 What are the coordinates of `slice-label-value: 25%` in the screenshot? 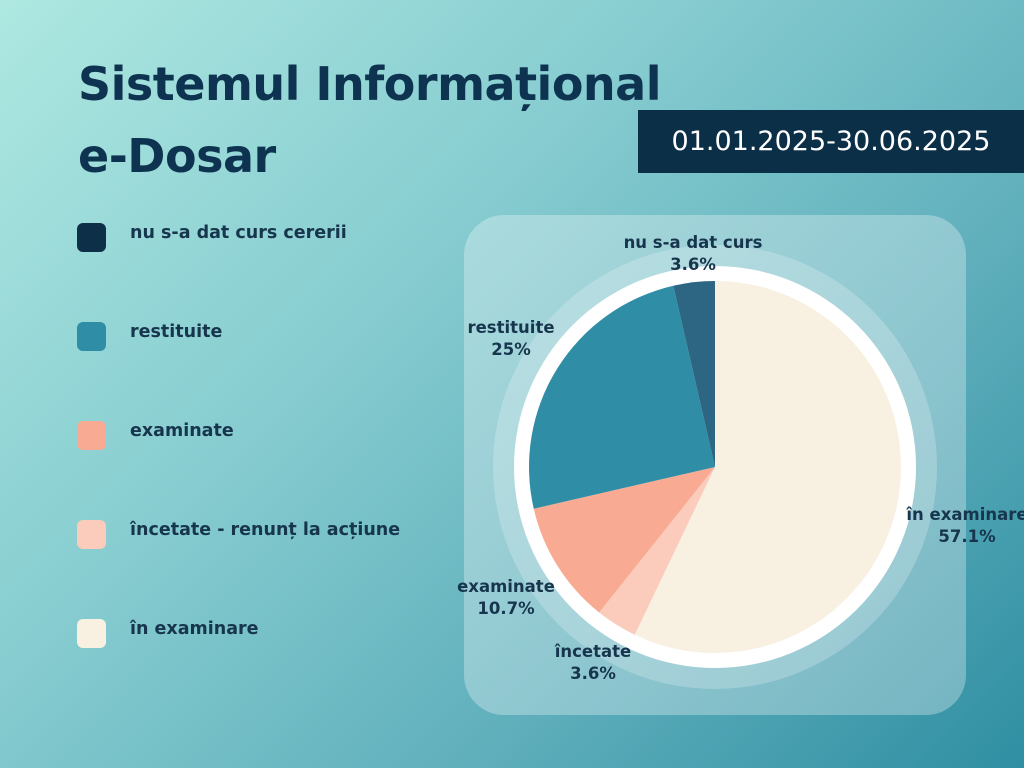 It's located at (511, 349).